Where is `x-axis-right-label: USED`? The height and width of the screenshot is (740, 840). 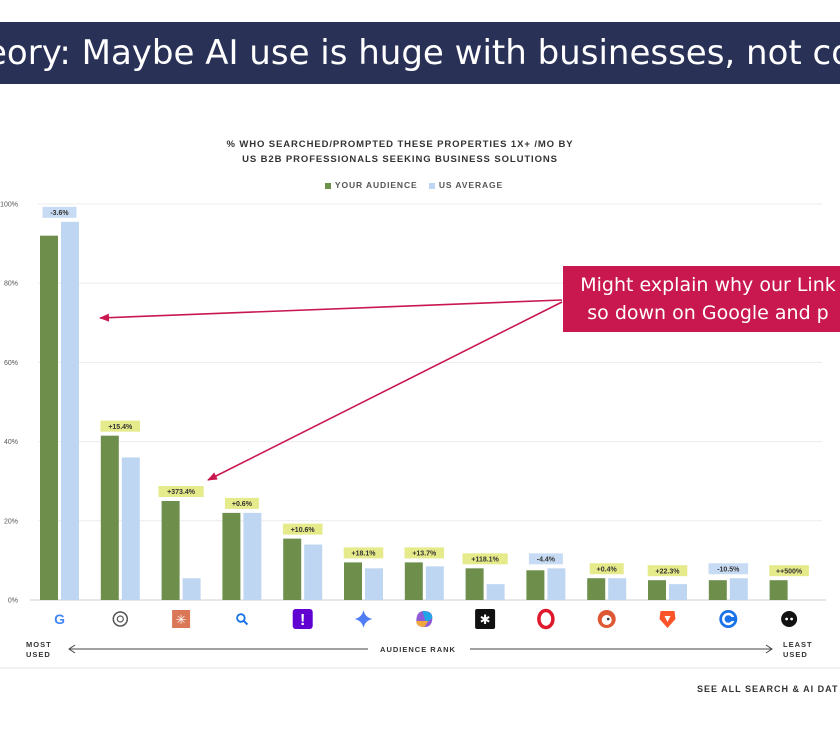 x-axis-right-label: USED is located at coordinates (795, 654).